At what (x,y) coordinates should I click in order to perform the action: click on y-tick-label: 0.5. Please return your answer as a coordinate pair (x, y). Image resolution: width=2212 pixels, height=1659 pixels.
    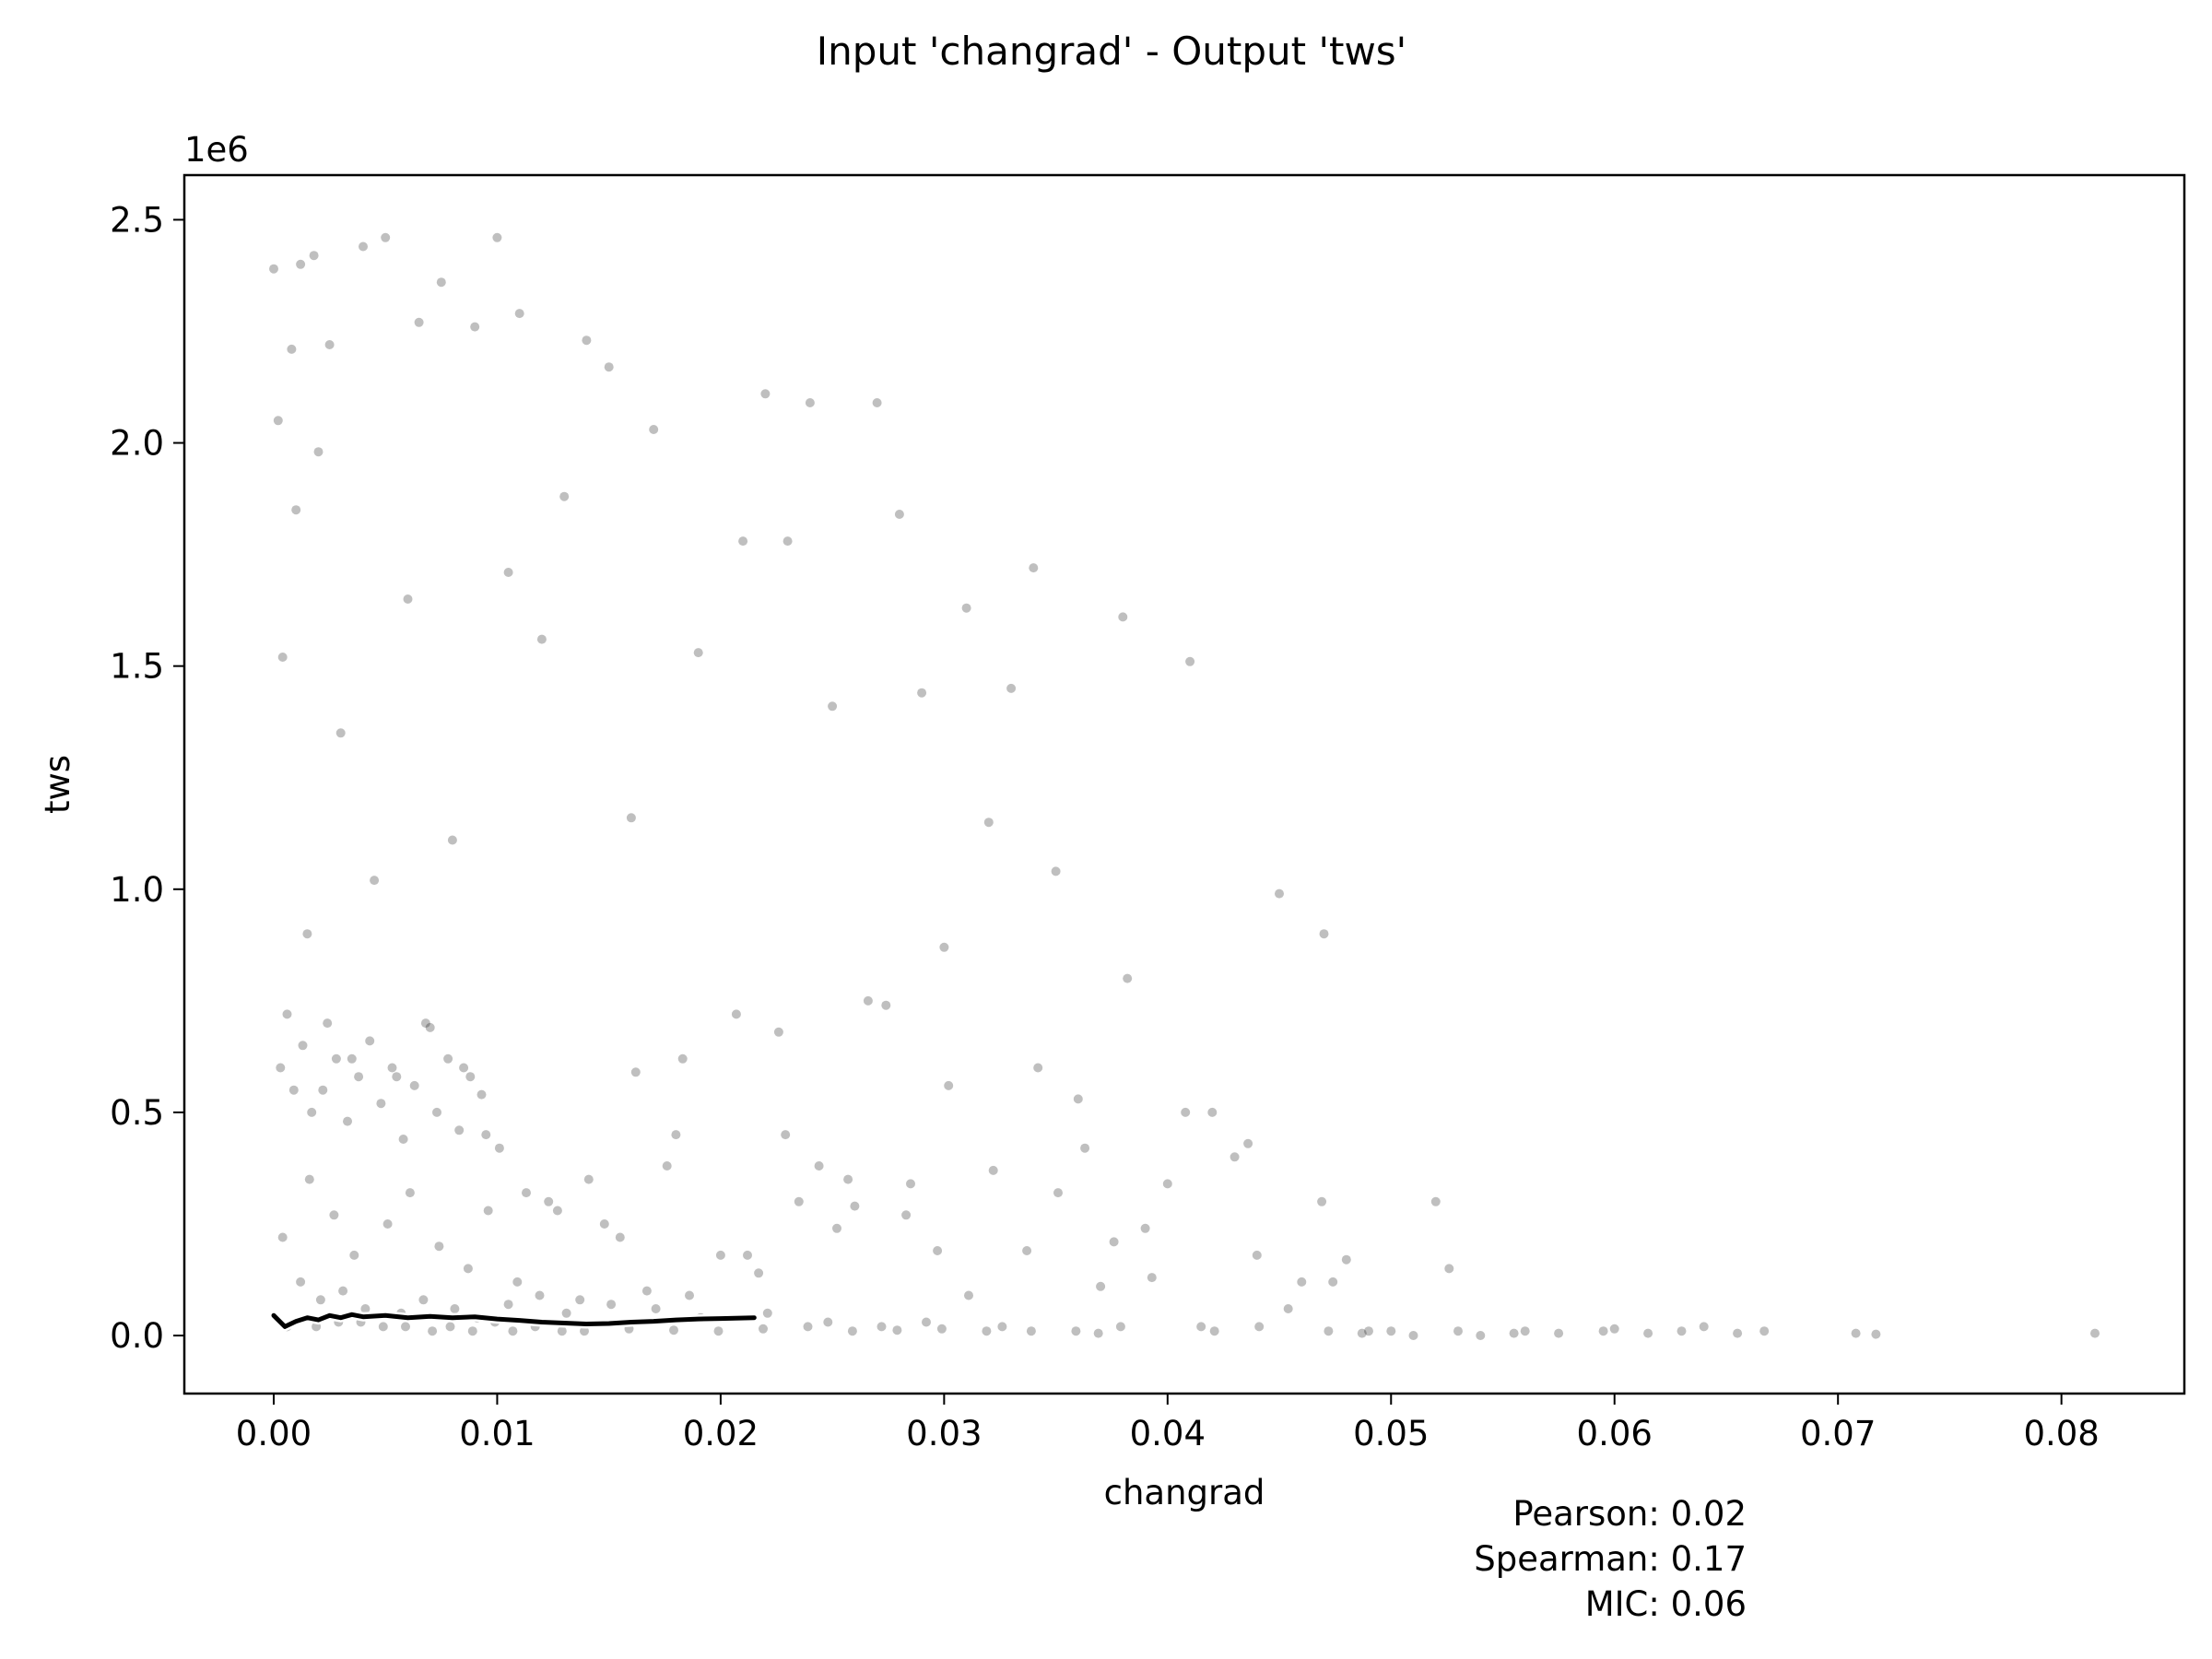
    Looking at the image, I should click on (137, 1113).